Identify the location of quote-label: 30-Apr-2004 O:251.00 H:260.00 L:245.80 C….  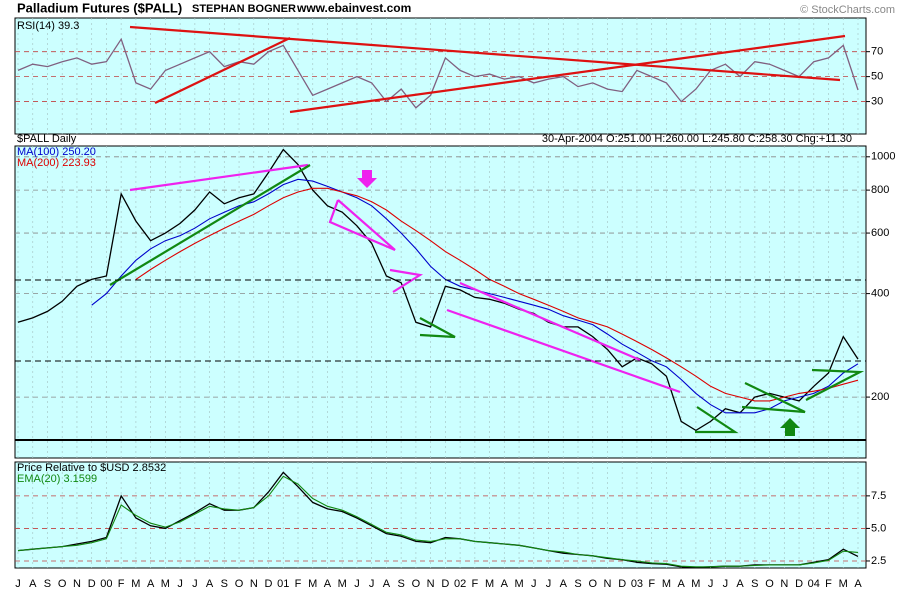
(697, 139).